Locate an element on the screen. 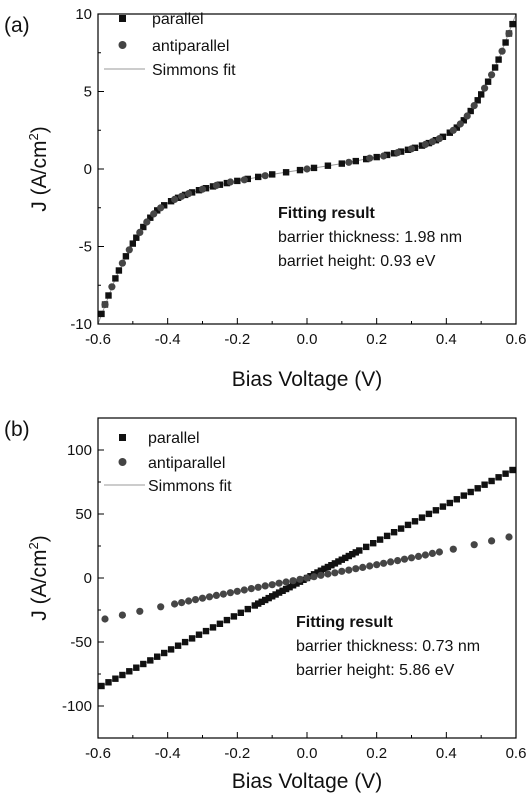 The image size is (528, 798). annotation-b-line2: barrier height: 5.86 eV is located at coordinates (375, 670).